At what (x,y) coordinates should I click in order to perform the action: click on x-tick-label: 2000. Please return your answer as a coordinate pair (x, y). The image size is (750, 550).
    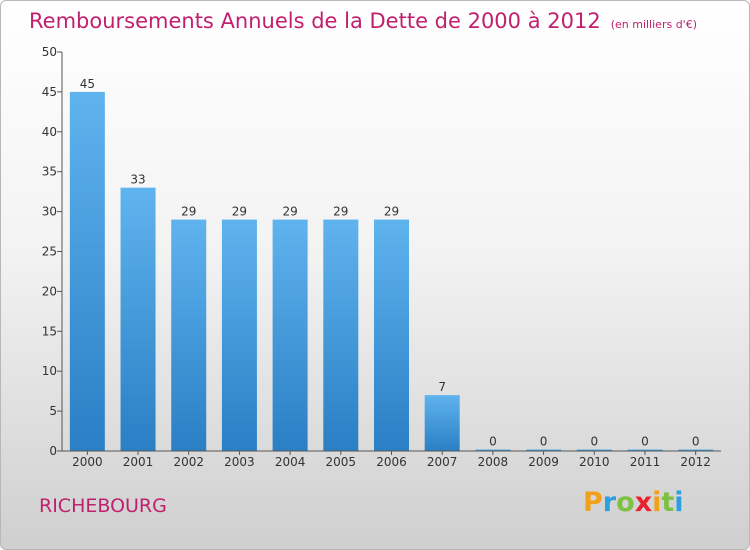
    Looking at the image, I should click on (87, 462).